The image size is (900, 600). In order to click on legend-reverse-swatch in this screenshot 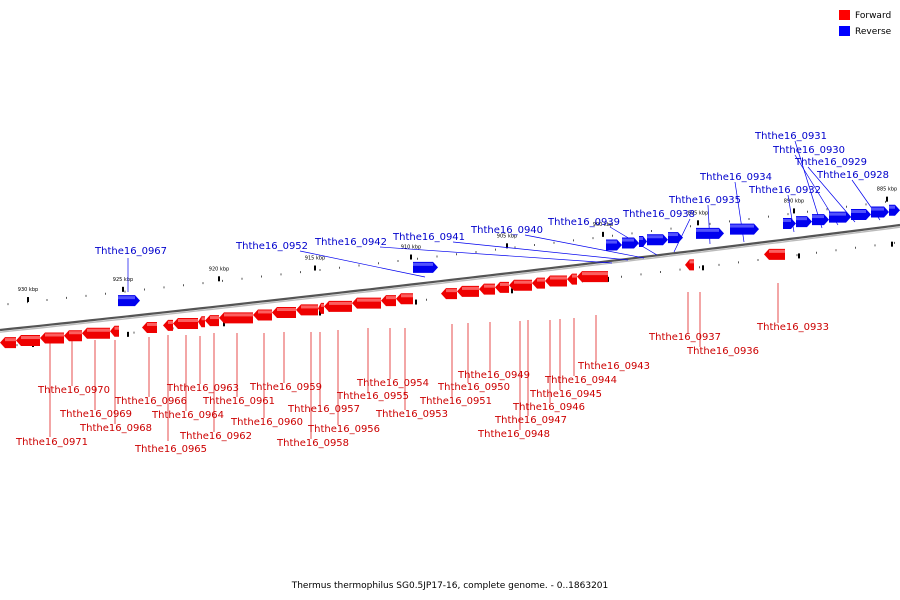, I will do `click(844, 31)`.